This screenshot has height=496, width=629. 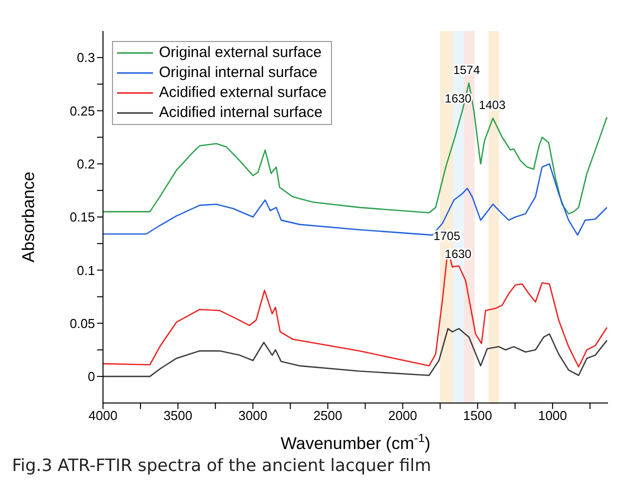 What do you see at coordinates (447, 235) in the screenshot?
I see `annotation: 1705` at bounding box center [447, 235].